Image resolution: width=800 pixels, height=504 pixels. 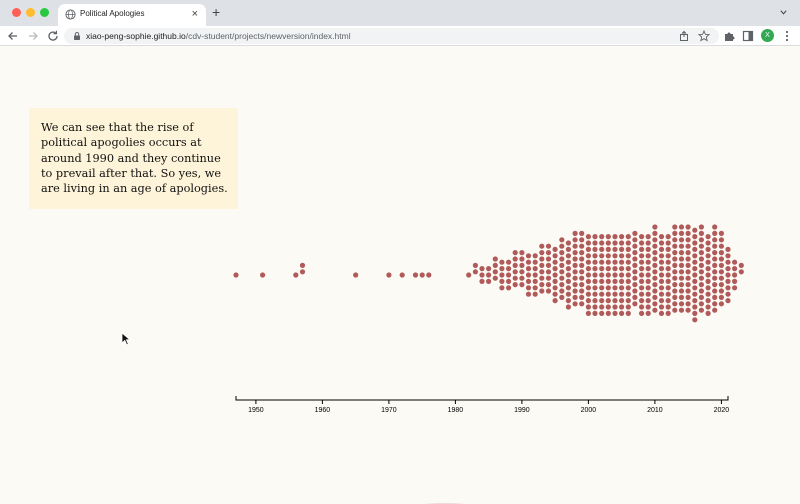 I want to click on tab-political-apologies: Political Apologies ×, so click(x=132, y=15).